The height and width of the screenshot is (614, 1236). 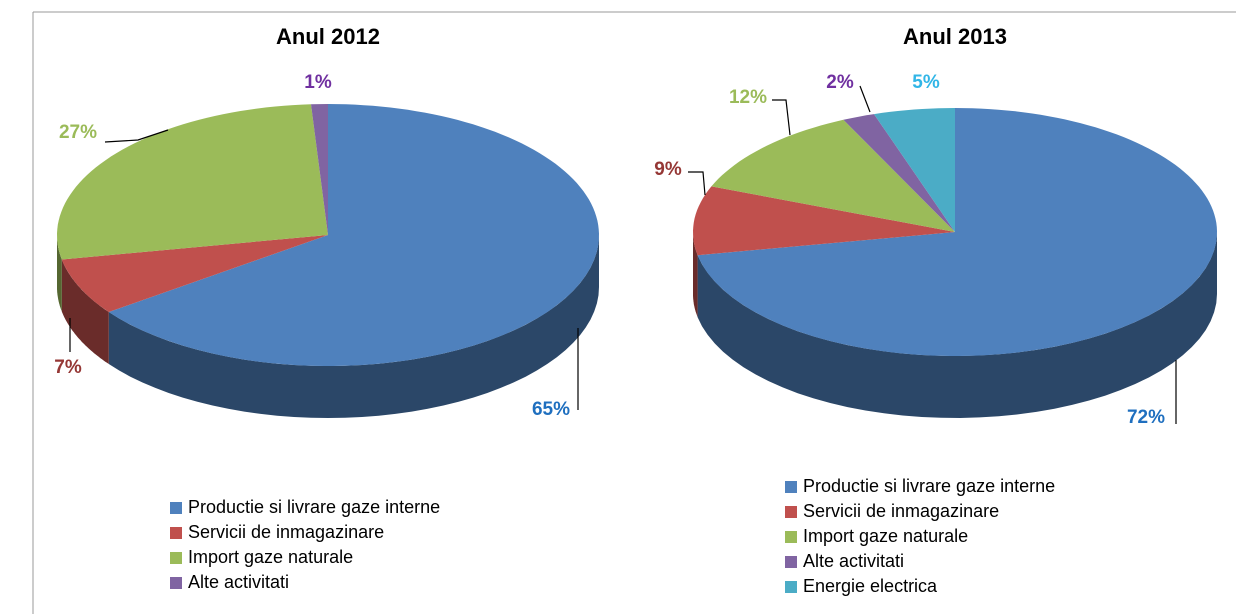 I want to click on chart-title: Anul 2013, so click(x=955, y=36).